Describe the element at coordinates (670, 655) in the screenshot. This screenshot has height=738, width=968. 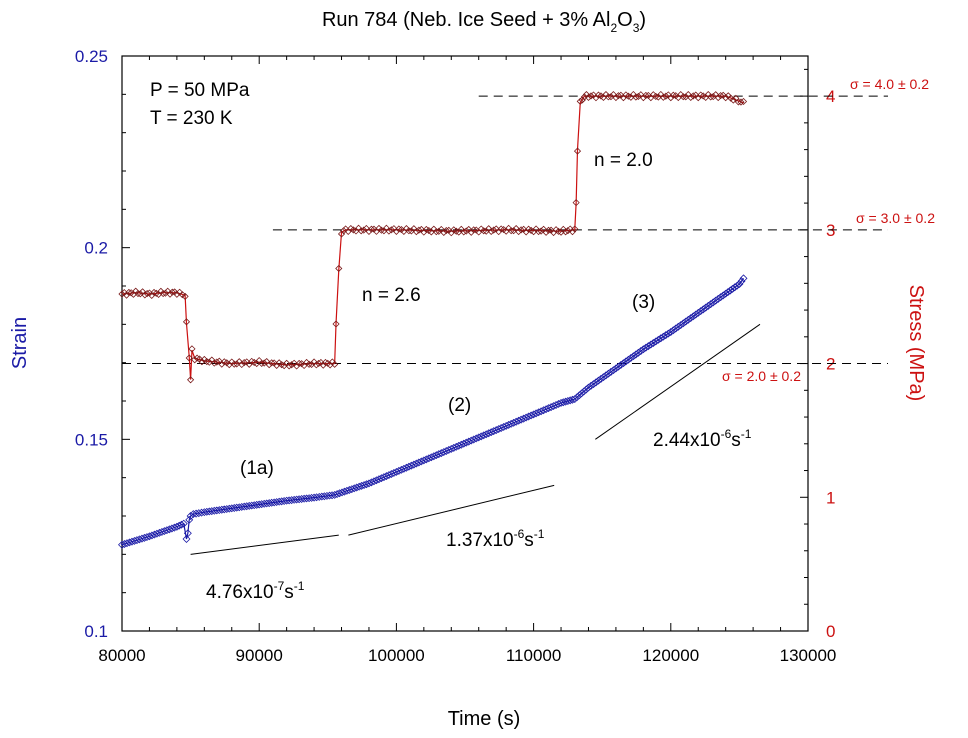
I see `x-tick-label: 120000` at that location.